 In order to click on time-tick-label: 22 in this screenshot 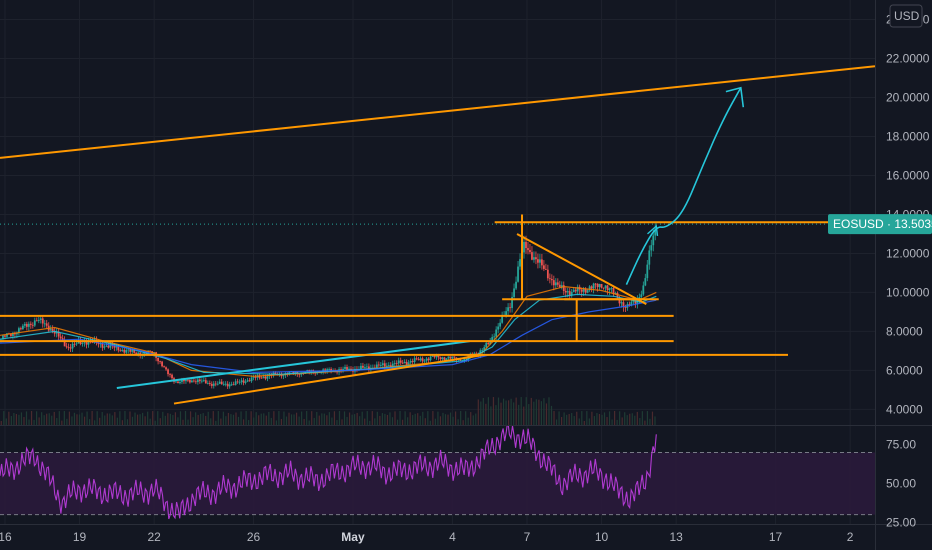, I will do `click(154, 537)`.